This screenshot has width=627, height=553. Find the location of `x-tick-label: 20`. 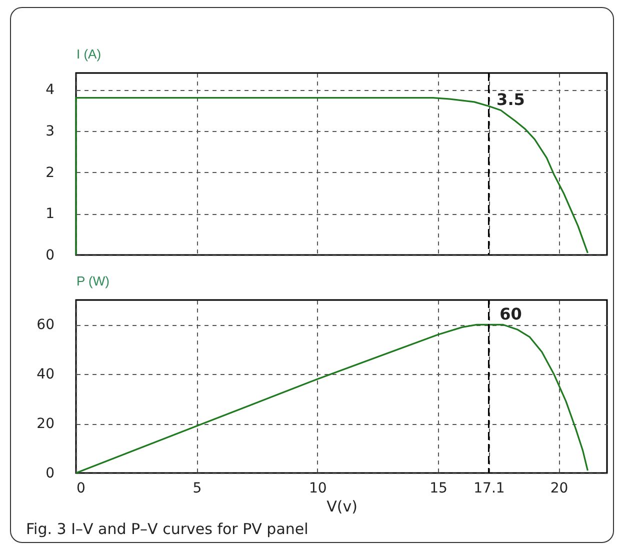

x-tick-label: 20 is located at coordinates (559, 488).